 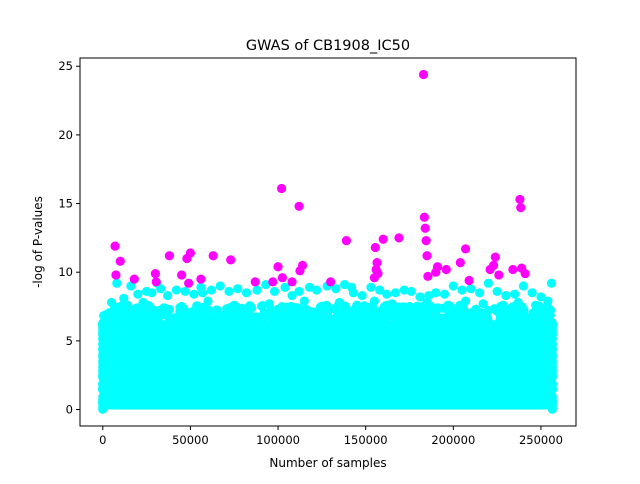 I want to click on y-tick-label: 10, so click(x=65, y=272).